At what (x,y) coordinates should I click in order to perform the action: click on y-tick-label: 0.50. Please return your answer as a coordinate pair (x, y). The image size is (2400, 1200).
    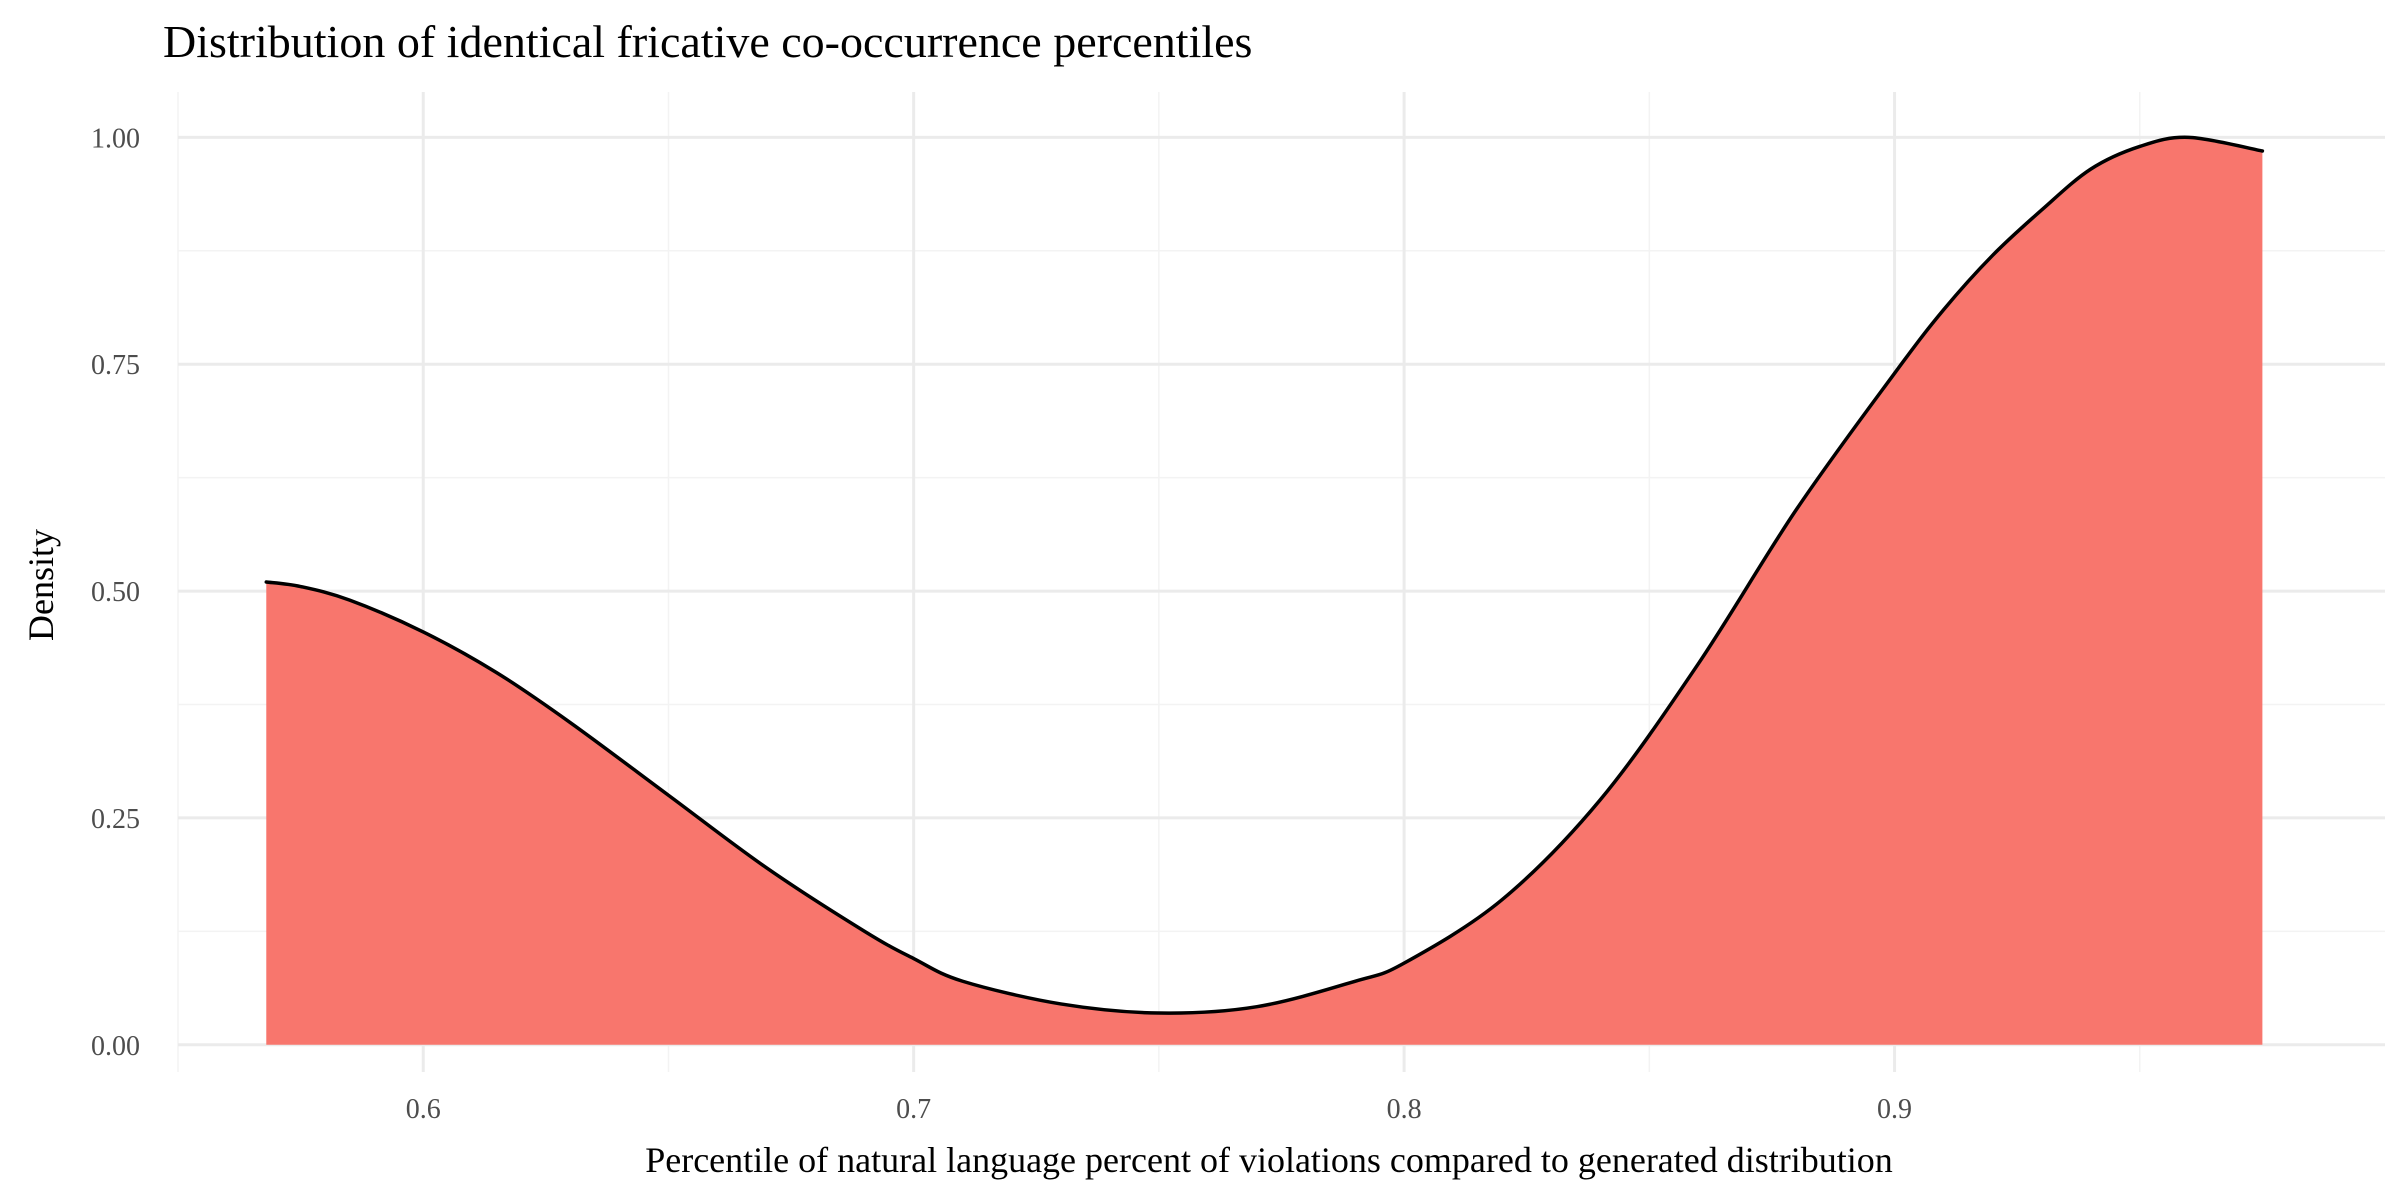
    Looking at the image, I should click on (115, 592).